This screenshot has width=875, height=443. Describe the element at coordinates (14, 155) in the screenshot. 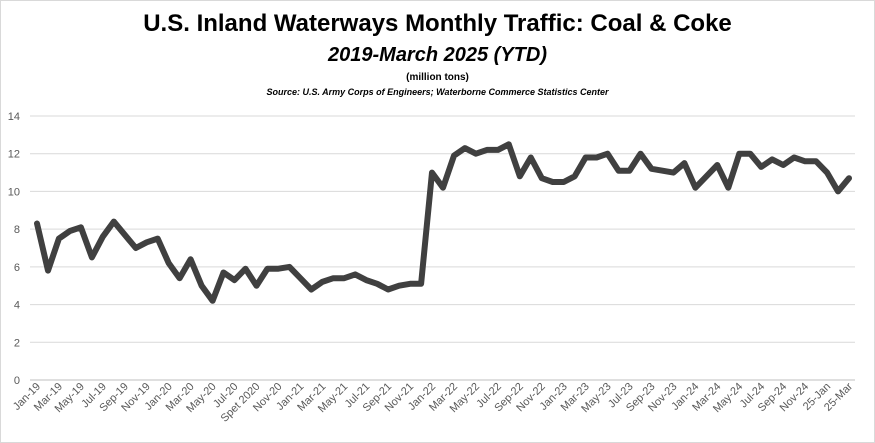

I see `y-tick-label: 12` at that location.